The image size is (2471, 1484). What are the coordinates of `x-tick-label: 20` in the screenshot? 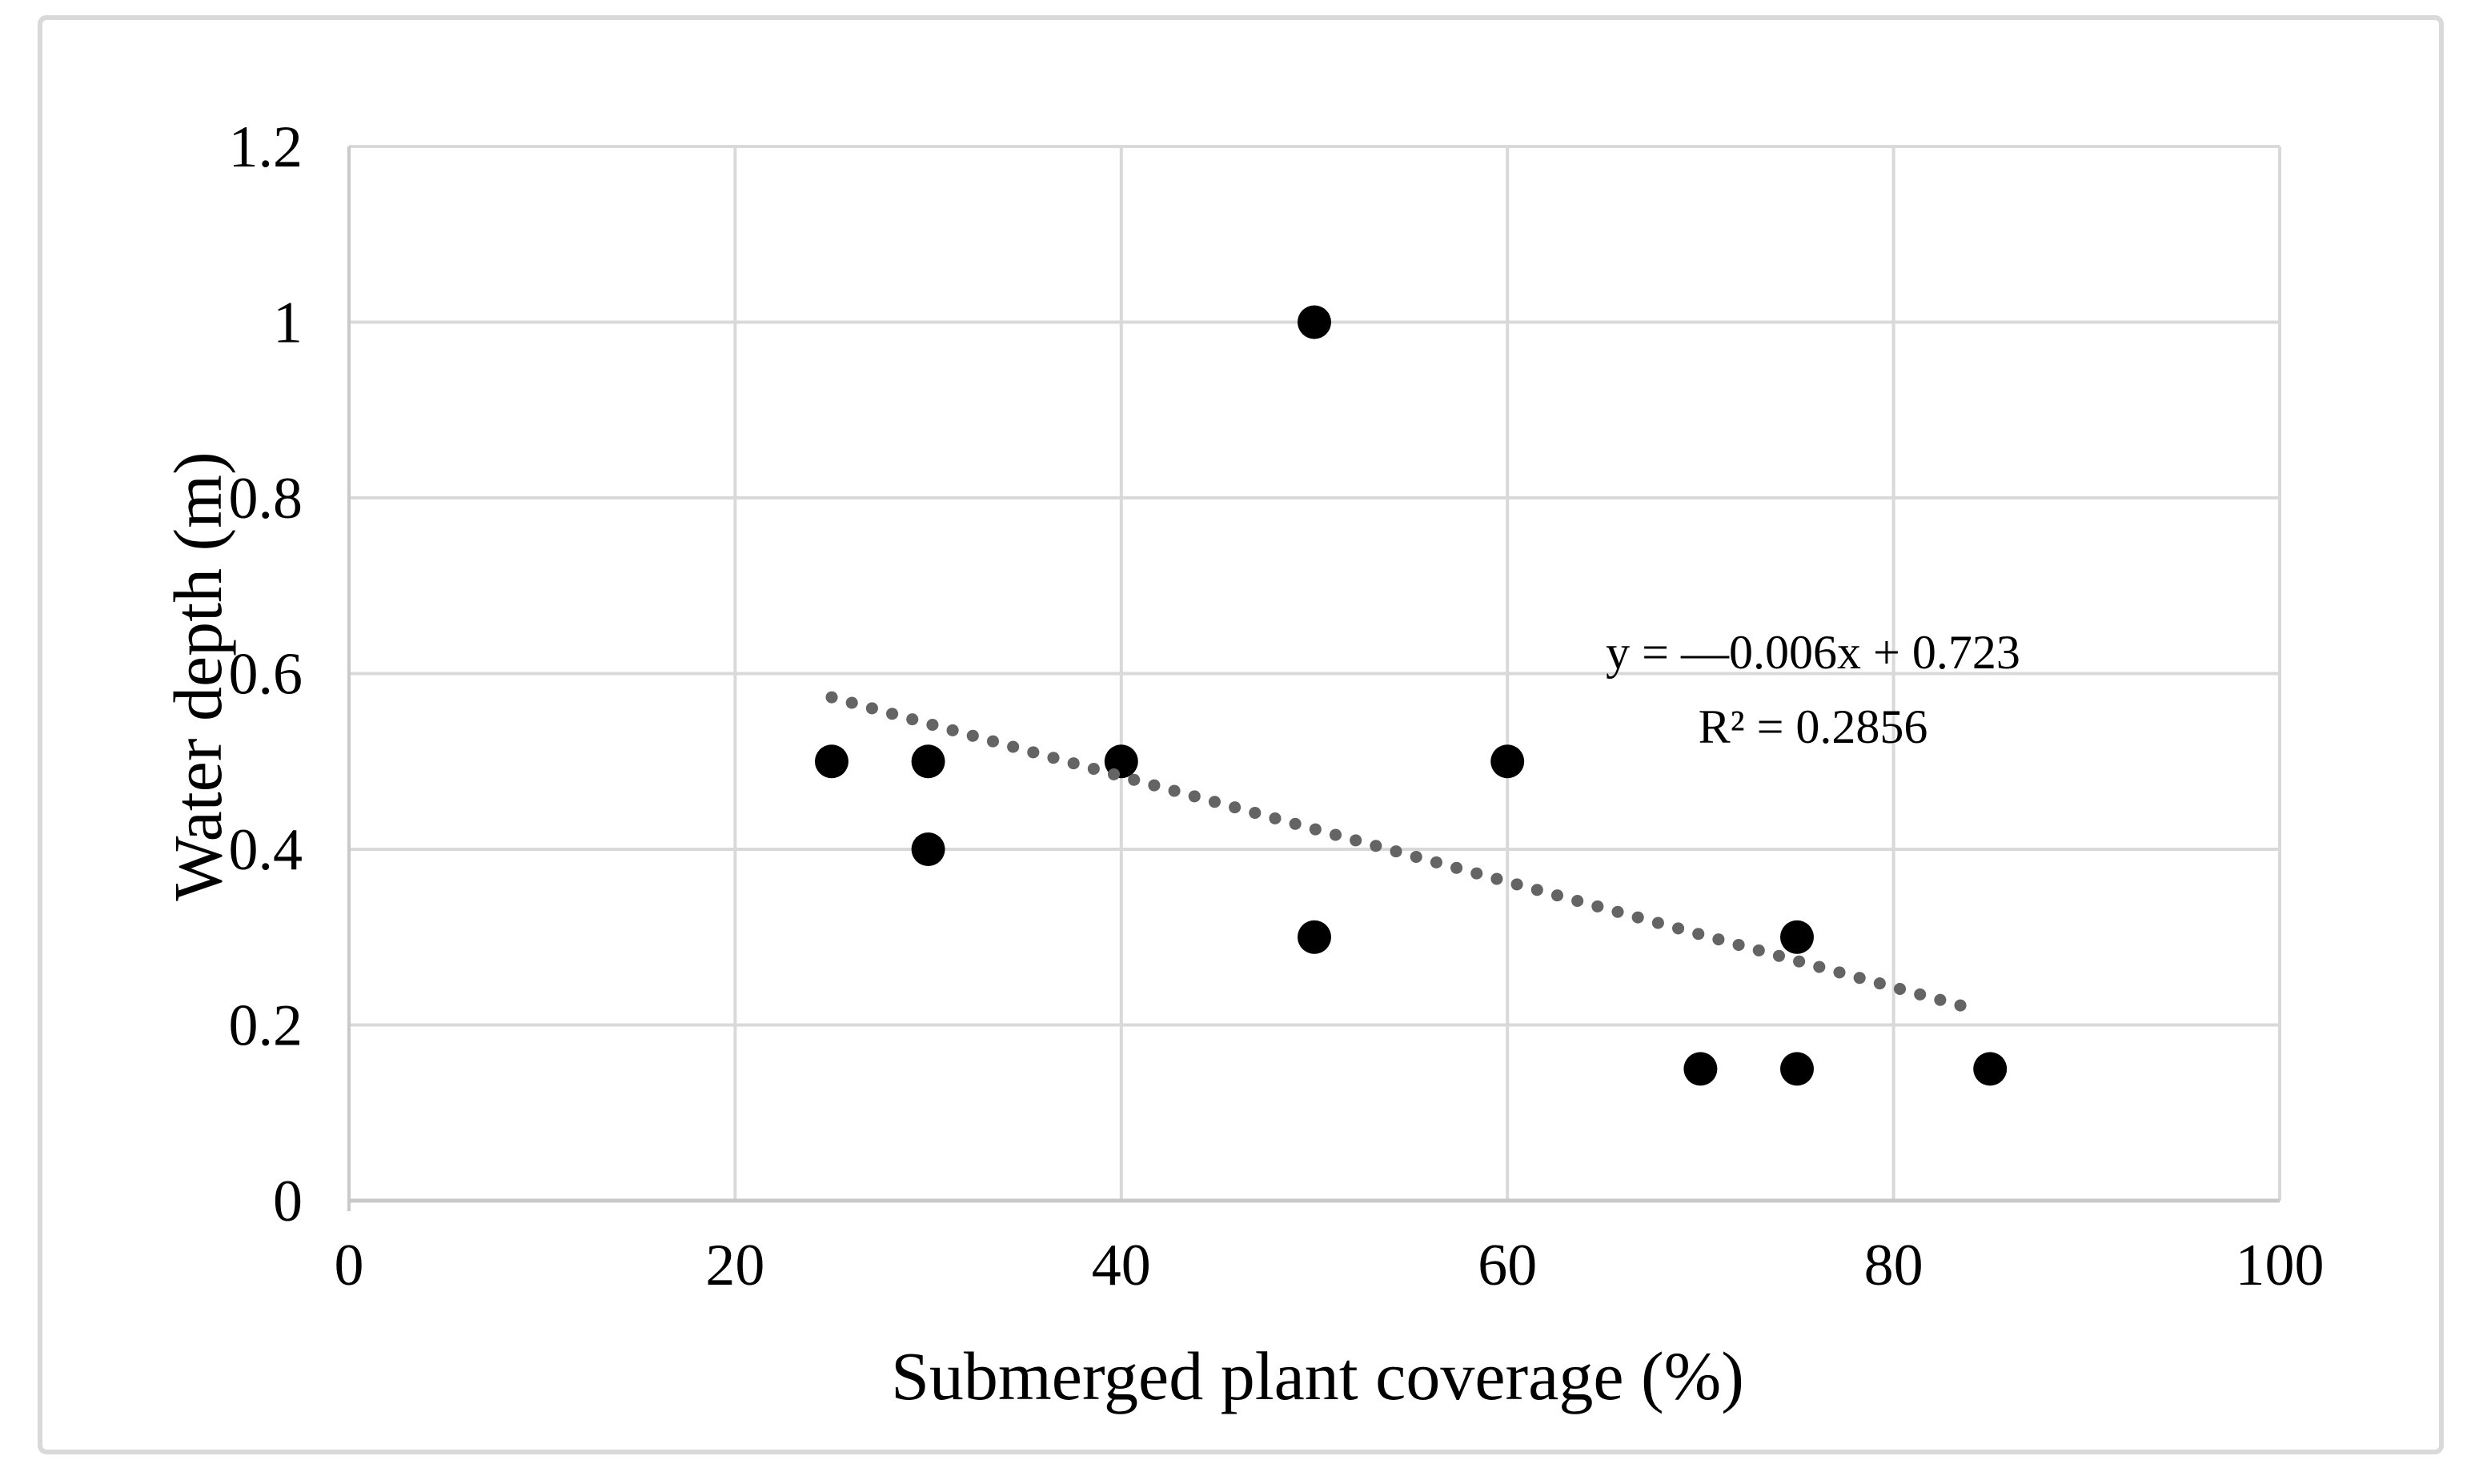 It's located at (734, 1265).